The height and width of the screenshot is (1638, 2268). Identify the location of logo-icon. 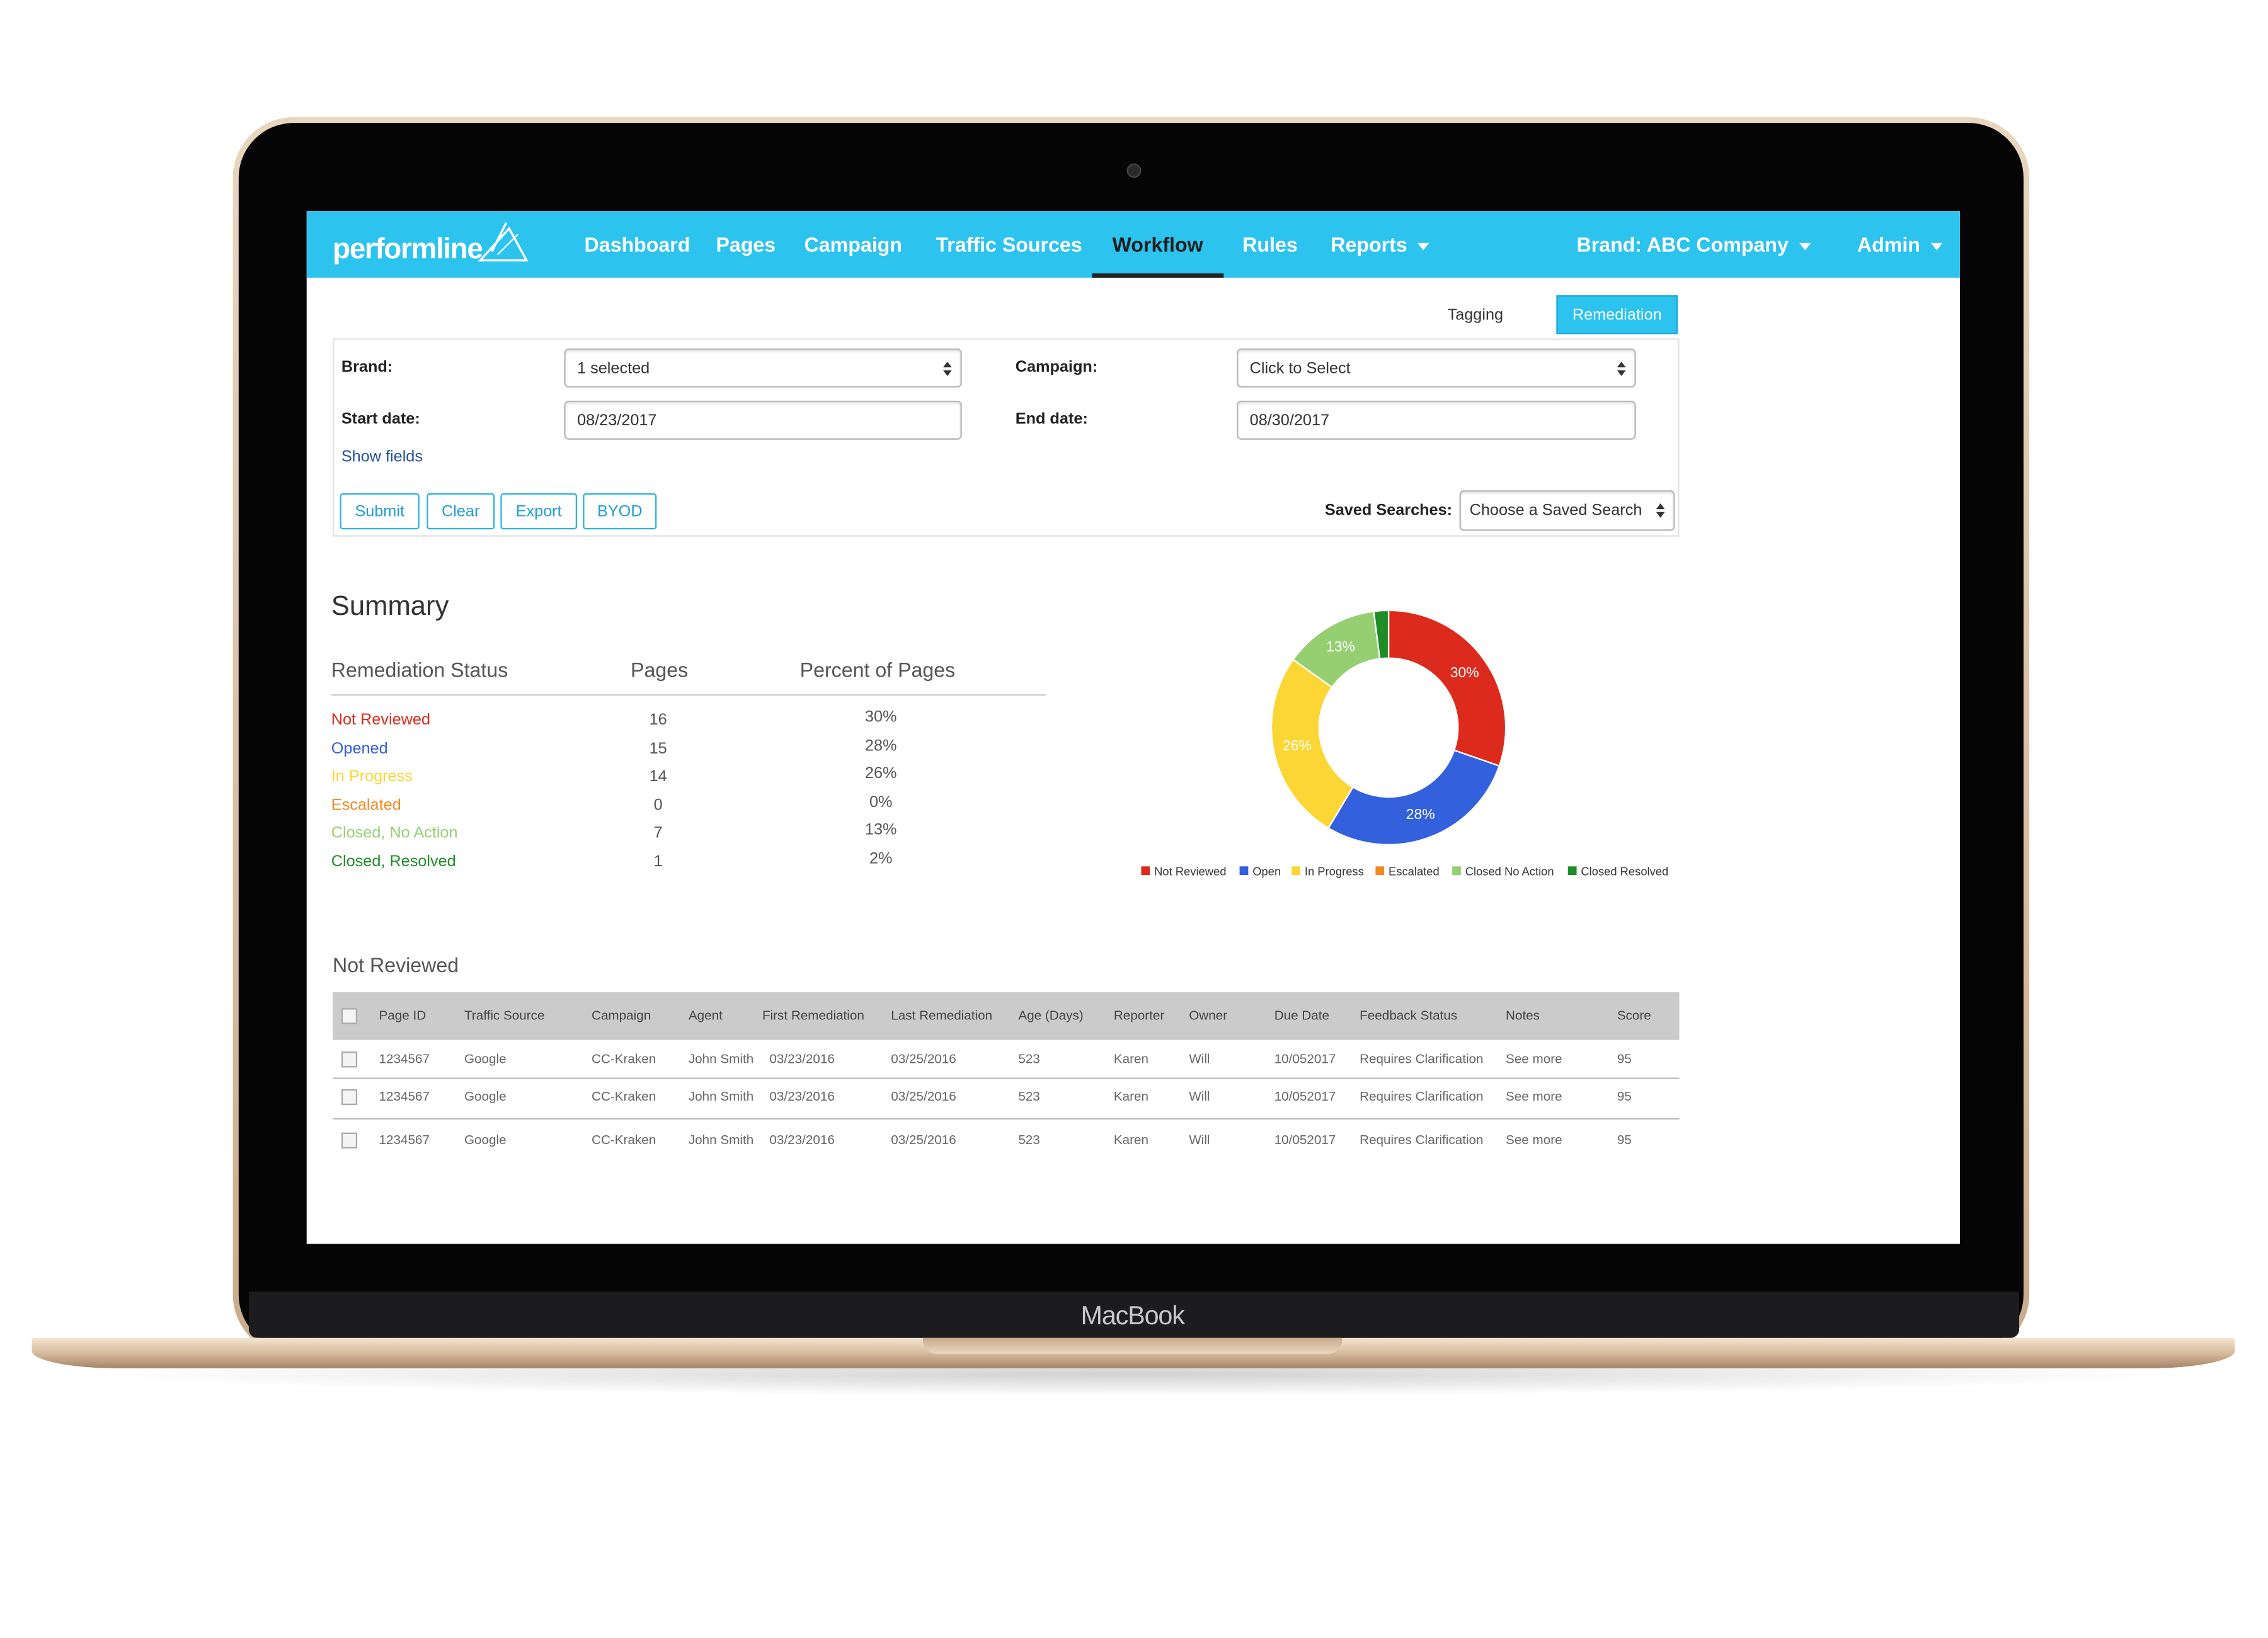
(503, 241).